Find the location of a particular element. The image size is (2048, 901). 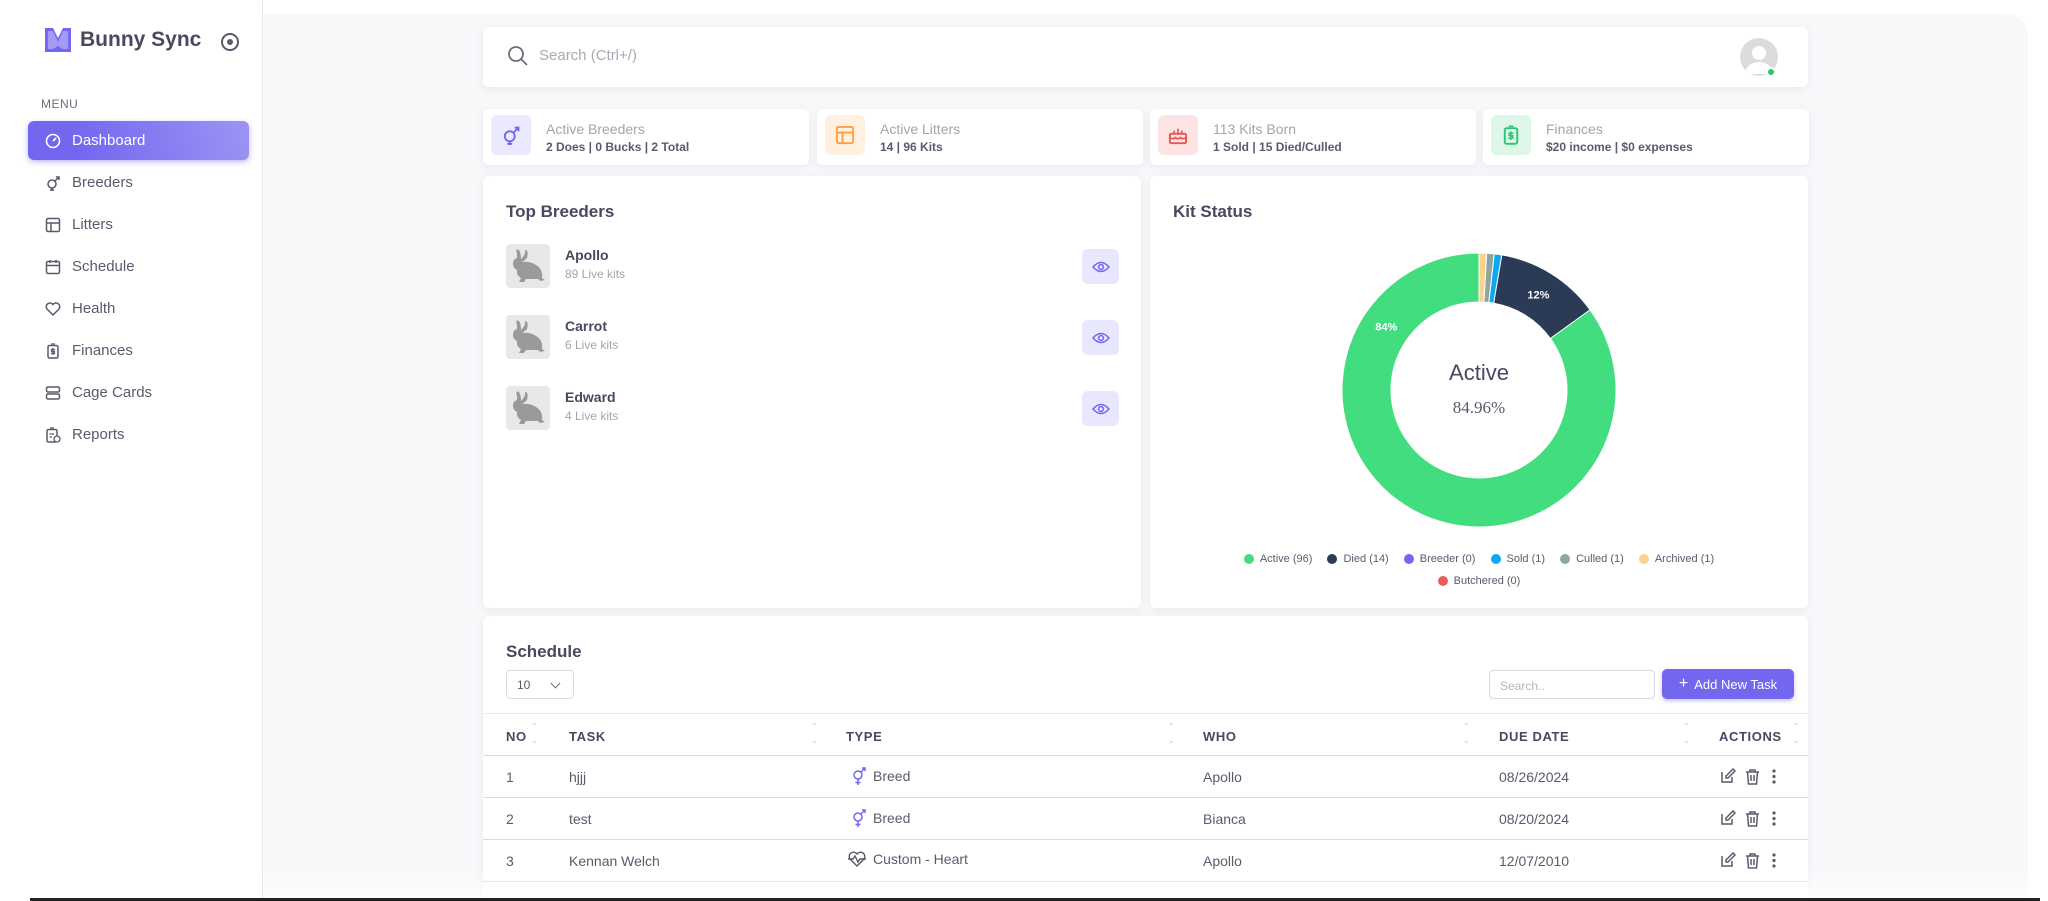

table-row: 2 test Breed Bianca 08/20/2024 is located at coordinates (1145, 819).